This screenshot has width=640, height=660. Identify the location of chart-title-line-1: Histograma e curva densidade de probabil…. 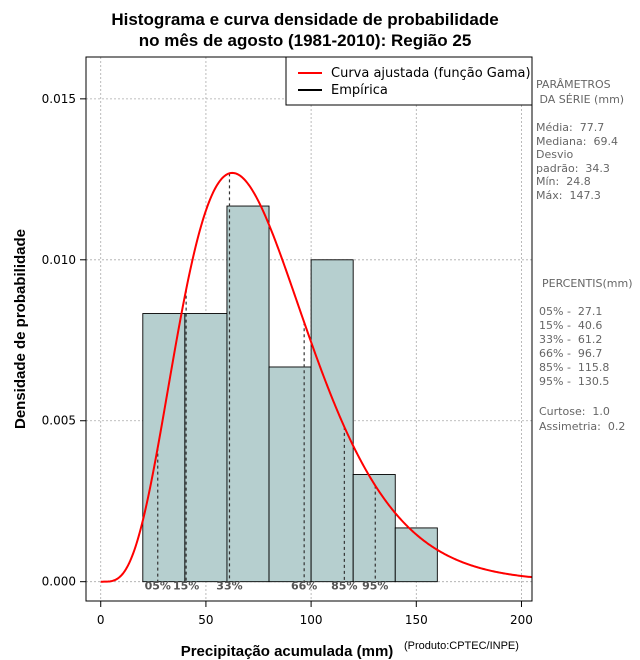
(305, 19).